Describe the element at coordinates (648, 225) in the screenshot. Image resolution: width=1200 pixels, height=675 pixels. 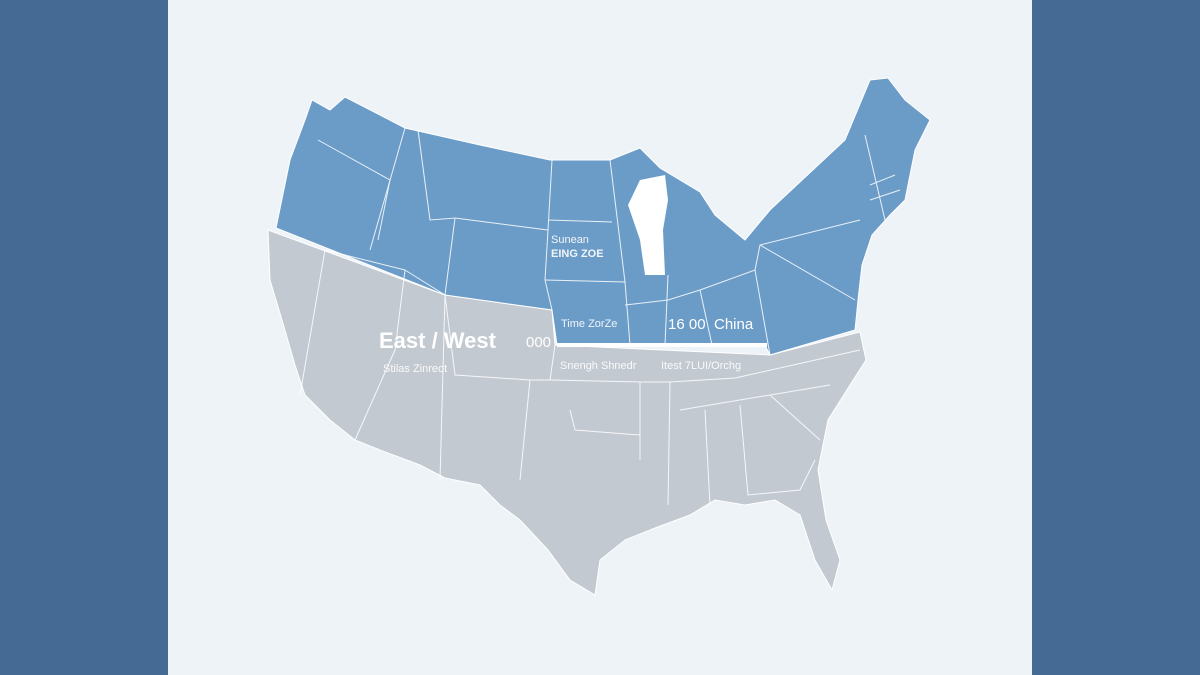
I see `lake-michigan` at that location.